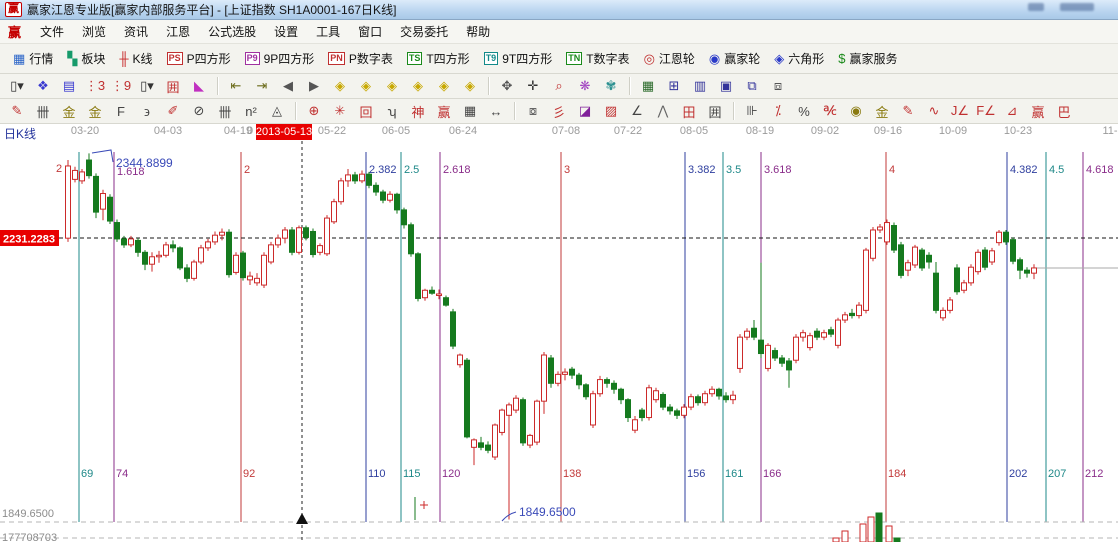  What do you see at coordinates (43, 111) in the screenshot?
I see `comb-grid-button: 卌` at bounding box center [43, 111].